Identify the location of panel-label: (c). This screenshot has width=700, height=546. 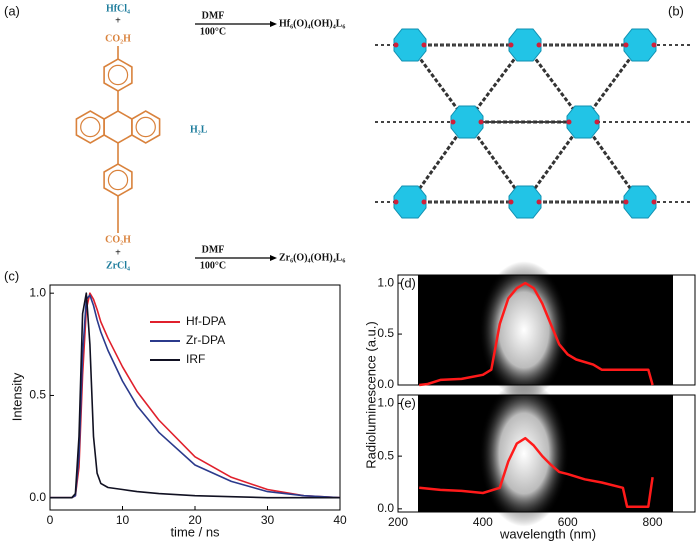
(11, 275).